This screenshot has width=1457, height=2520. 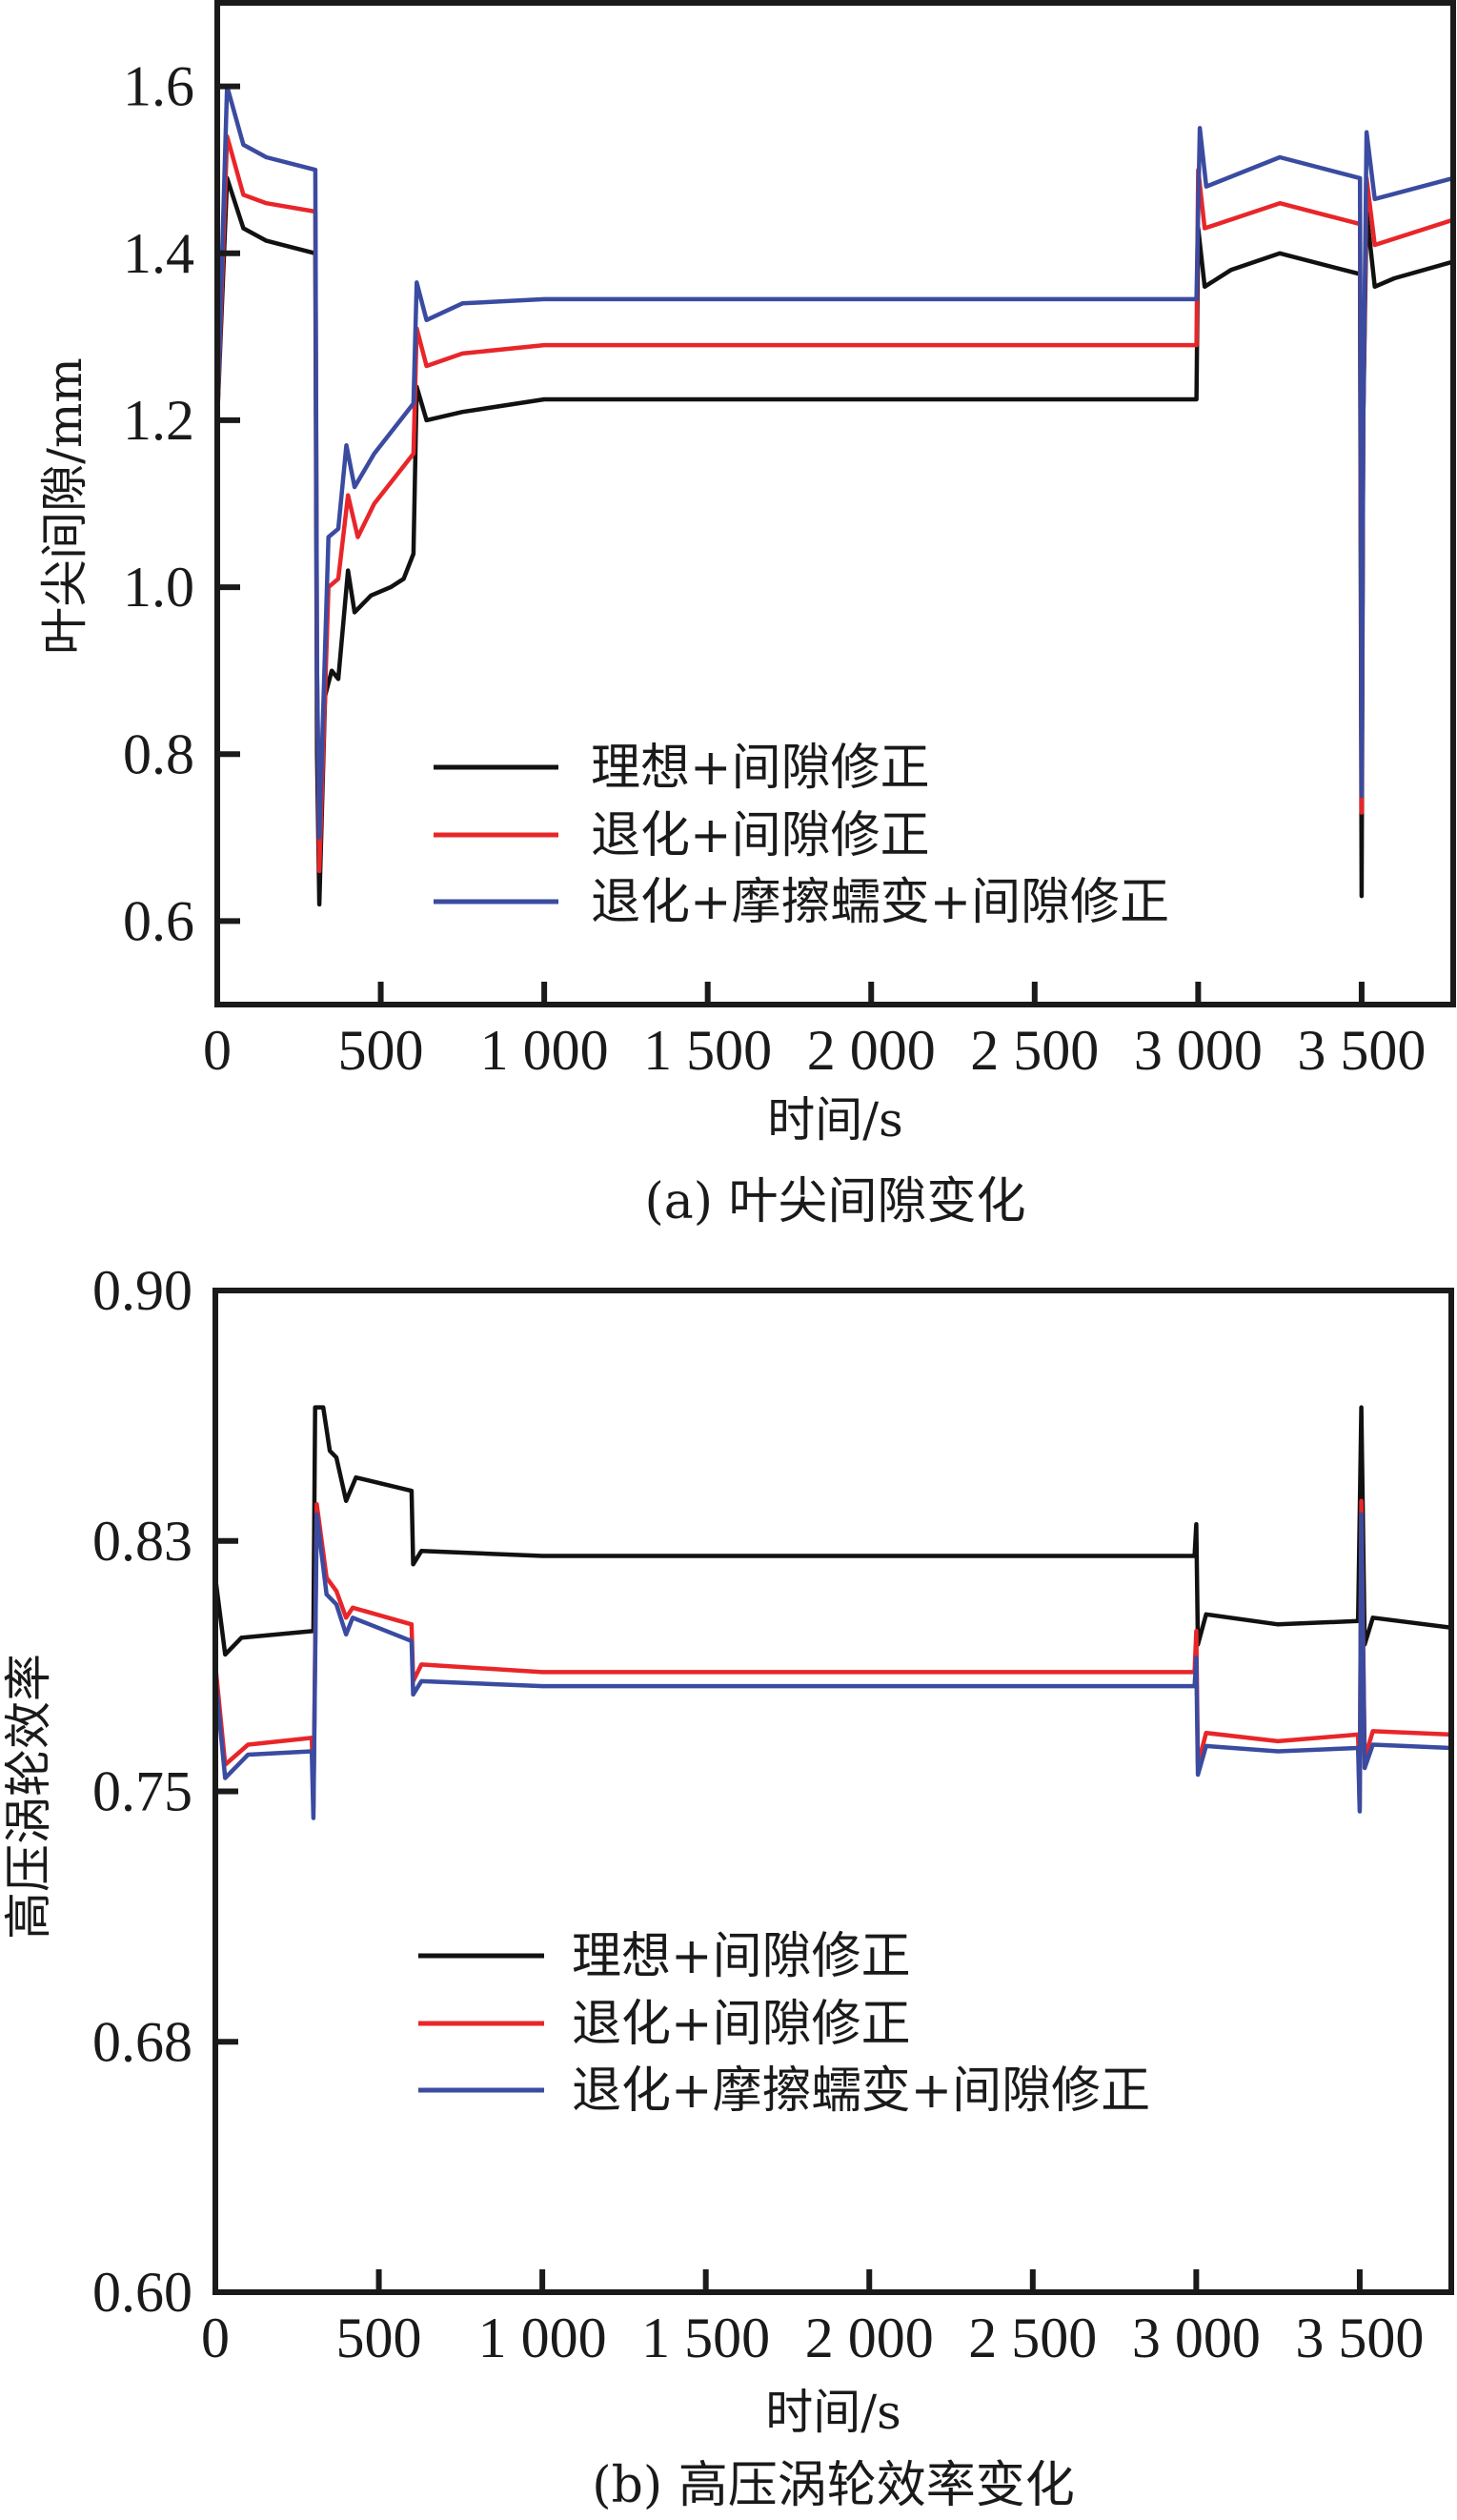 What do you see at coordinates (142, 2042) in the screenshot?
I see `y-tick-label: 0.68` at bounding box center [142, 2042].